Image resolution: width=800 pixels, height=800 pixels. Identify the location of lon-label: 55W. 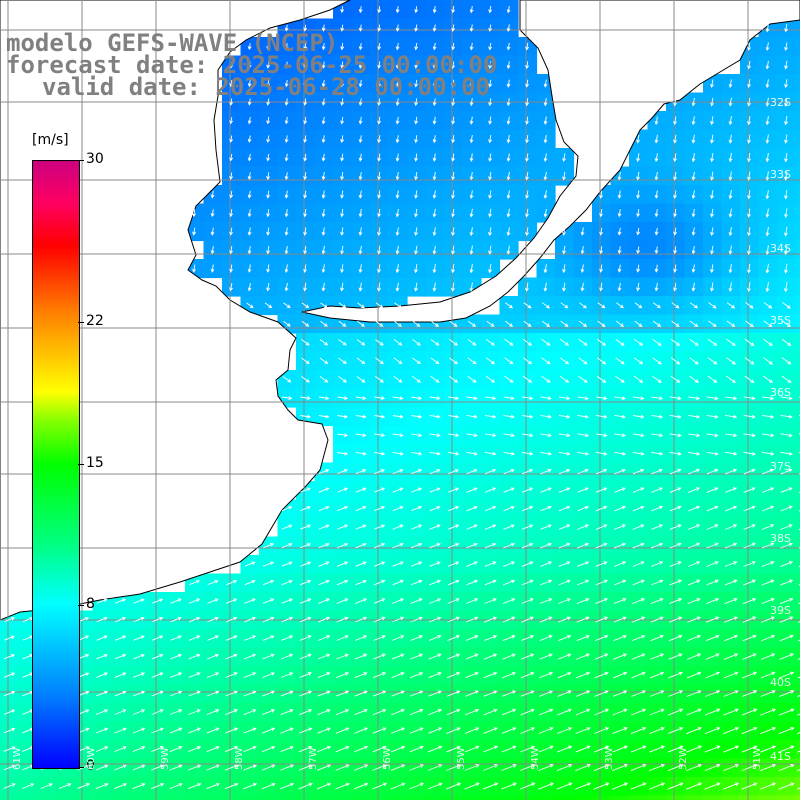
(461, 758).